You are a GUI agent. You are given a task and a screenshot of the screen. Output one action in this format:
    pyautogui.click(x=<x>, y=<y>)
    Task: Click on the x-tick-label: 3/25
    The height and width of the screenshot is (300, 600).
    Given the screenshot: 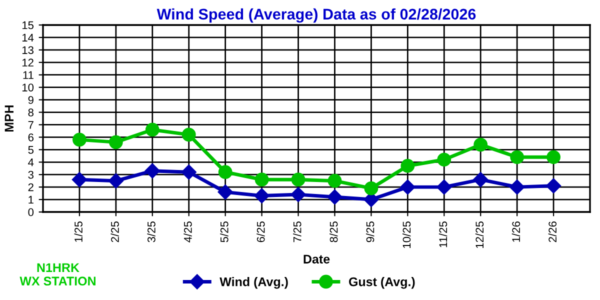 What is the action you would take?
    pyautogui.click(x=151, y=231)
    